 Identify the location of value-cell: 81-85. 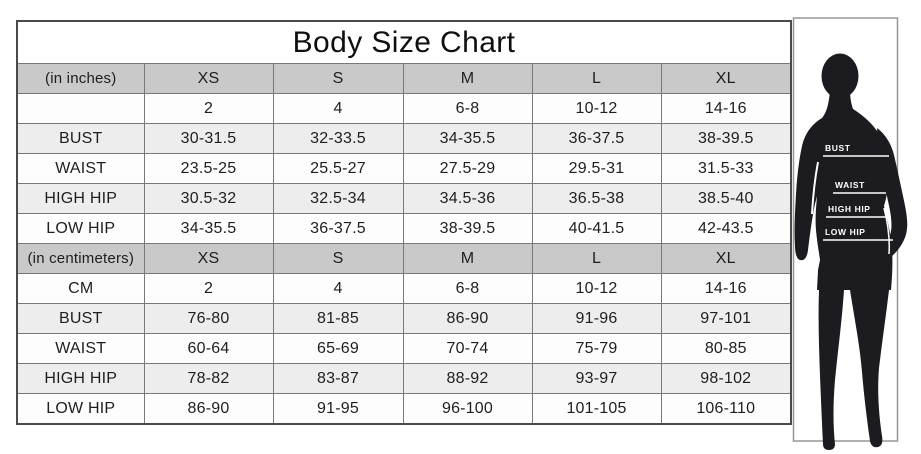
(338, 318).